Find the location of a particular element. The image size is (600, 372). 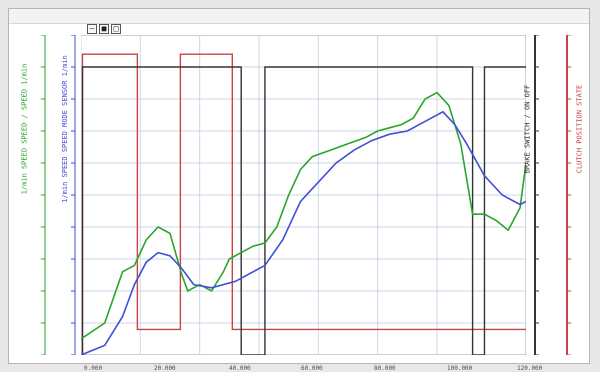

right-axis-black: BRAKE SWITCH / ON OFF is located at coordinates (542, 195).